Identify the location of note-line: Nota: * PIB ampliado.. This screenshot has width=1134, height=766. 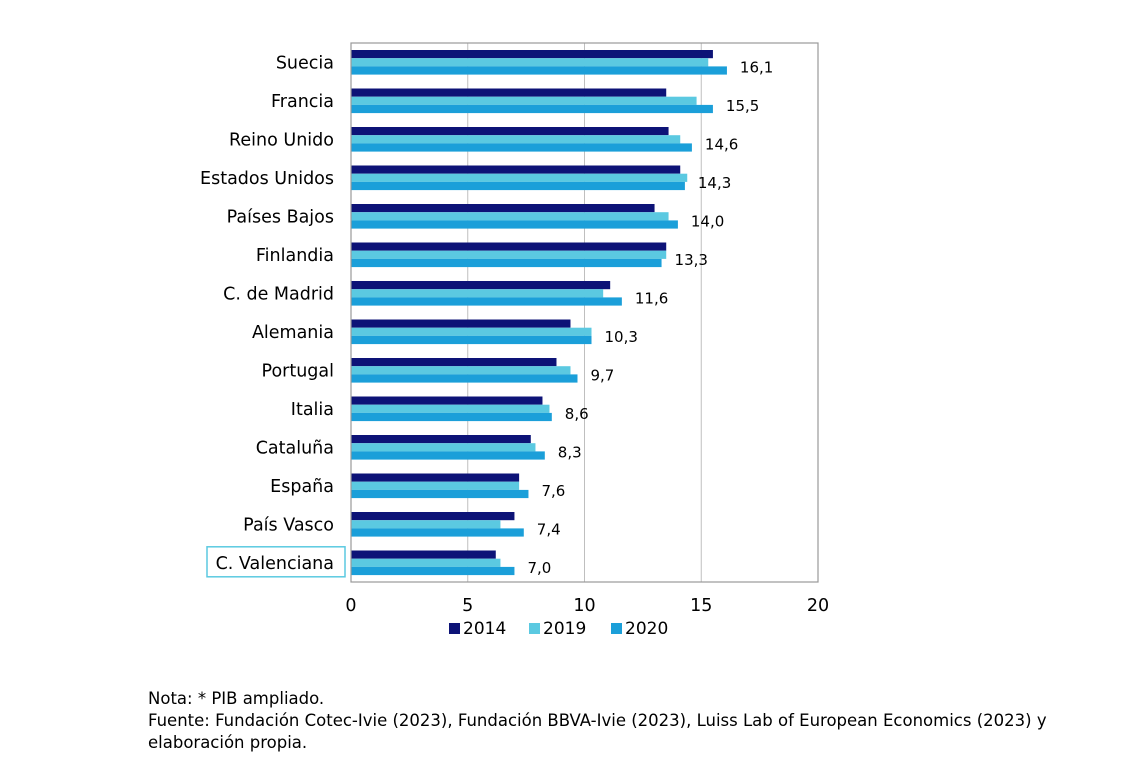
(236, 698).